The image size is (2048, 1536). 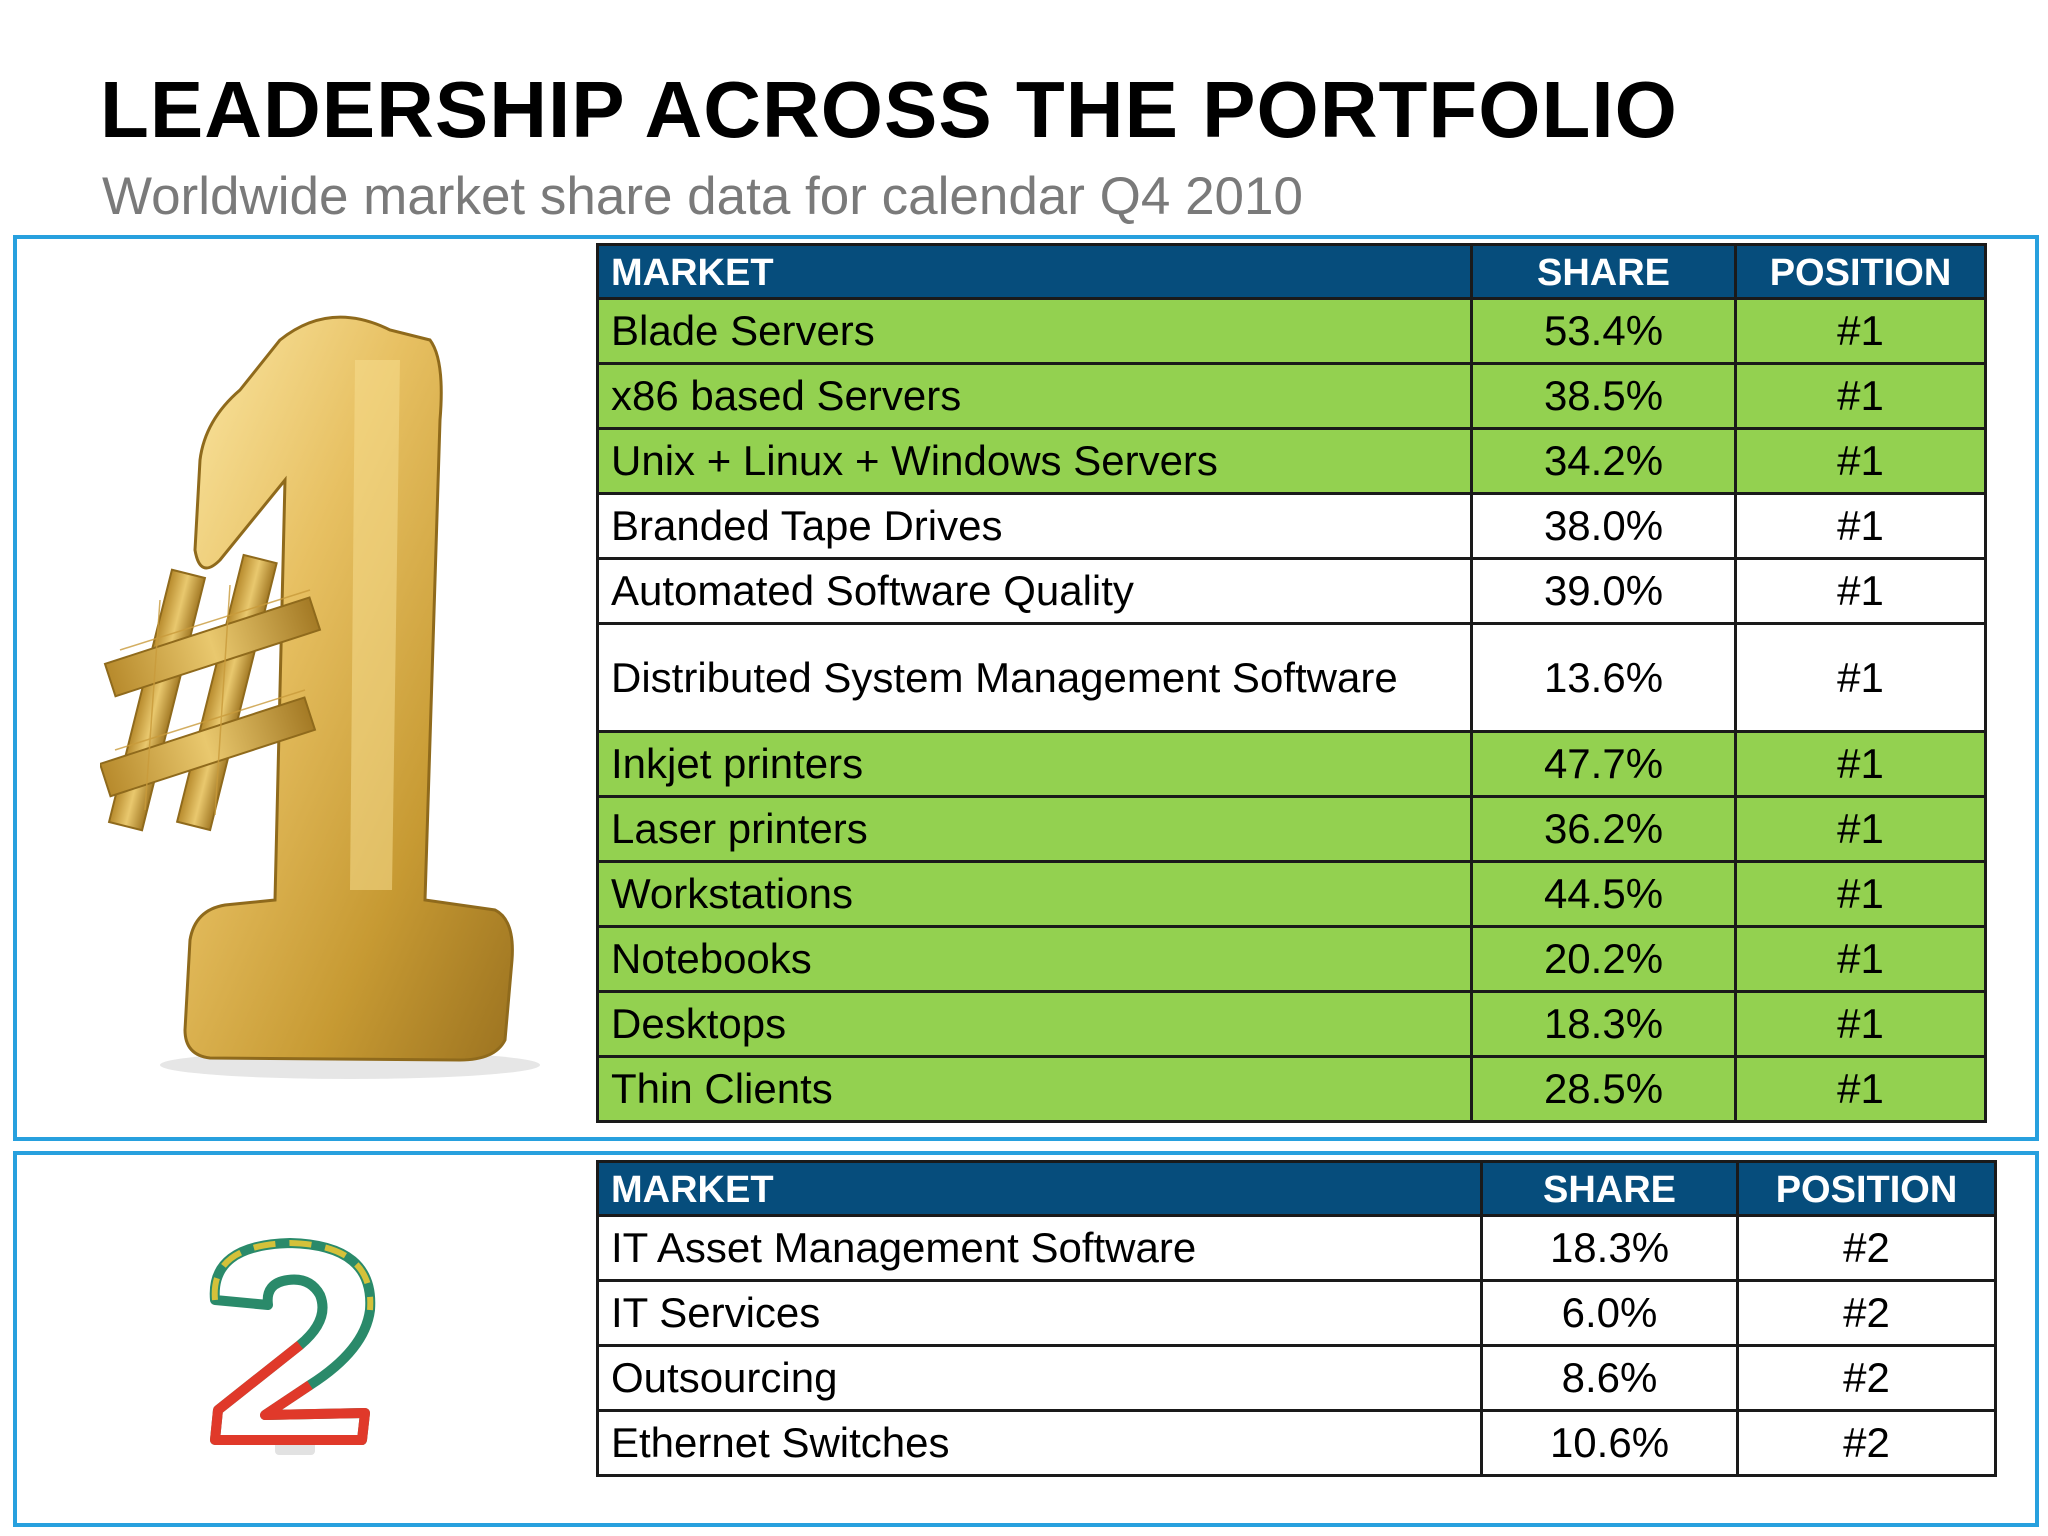 What do you see at coordinates (1039, 1443) in the screenshot?
I see `market-cell: Ethernet Switches` at bounding box center [1039, 1443].